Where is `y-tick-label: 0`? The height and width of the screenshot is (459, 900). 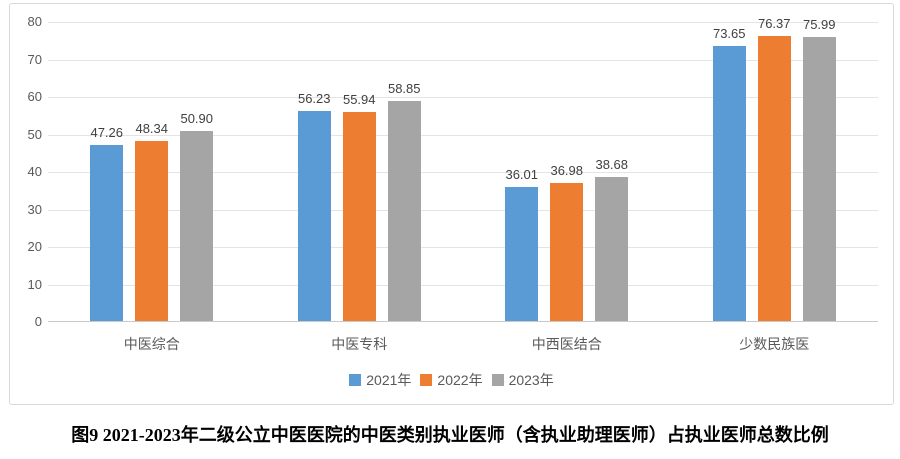
y-tick-label: 0 is located at coordinates (38, 321).